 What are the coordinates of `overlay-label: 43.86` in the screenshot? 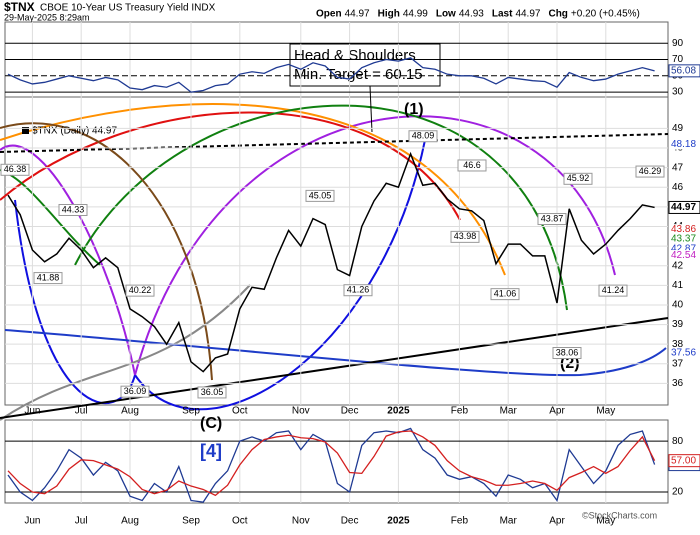 It's located at (683, 229).